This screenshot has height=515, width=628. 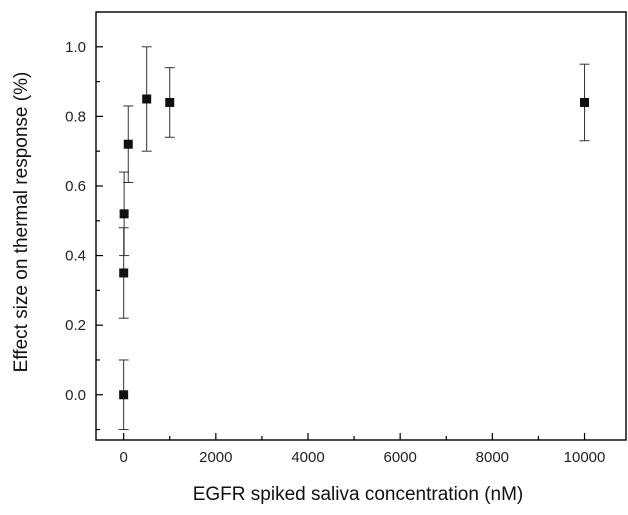 What do you see at coordinates (585, 457) in the screenshot?
I see `x-tick-label: 10000` at bounding box center [585, 457].